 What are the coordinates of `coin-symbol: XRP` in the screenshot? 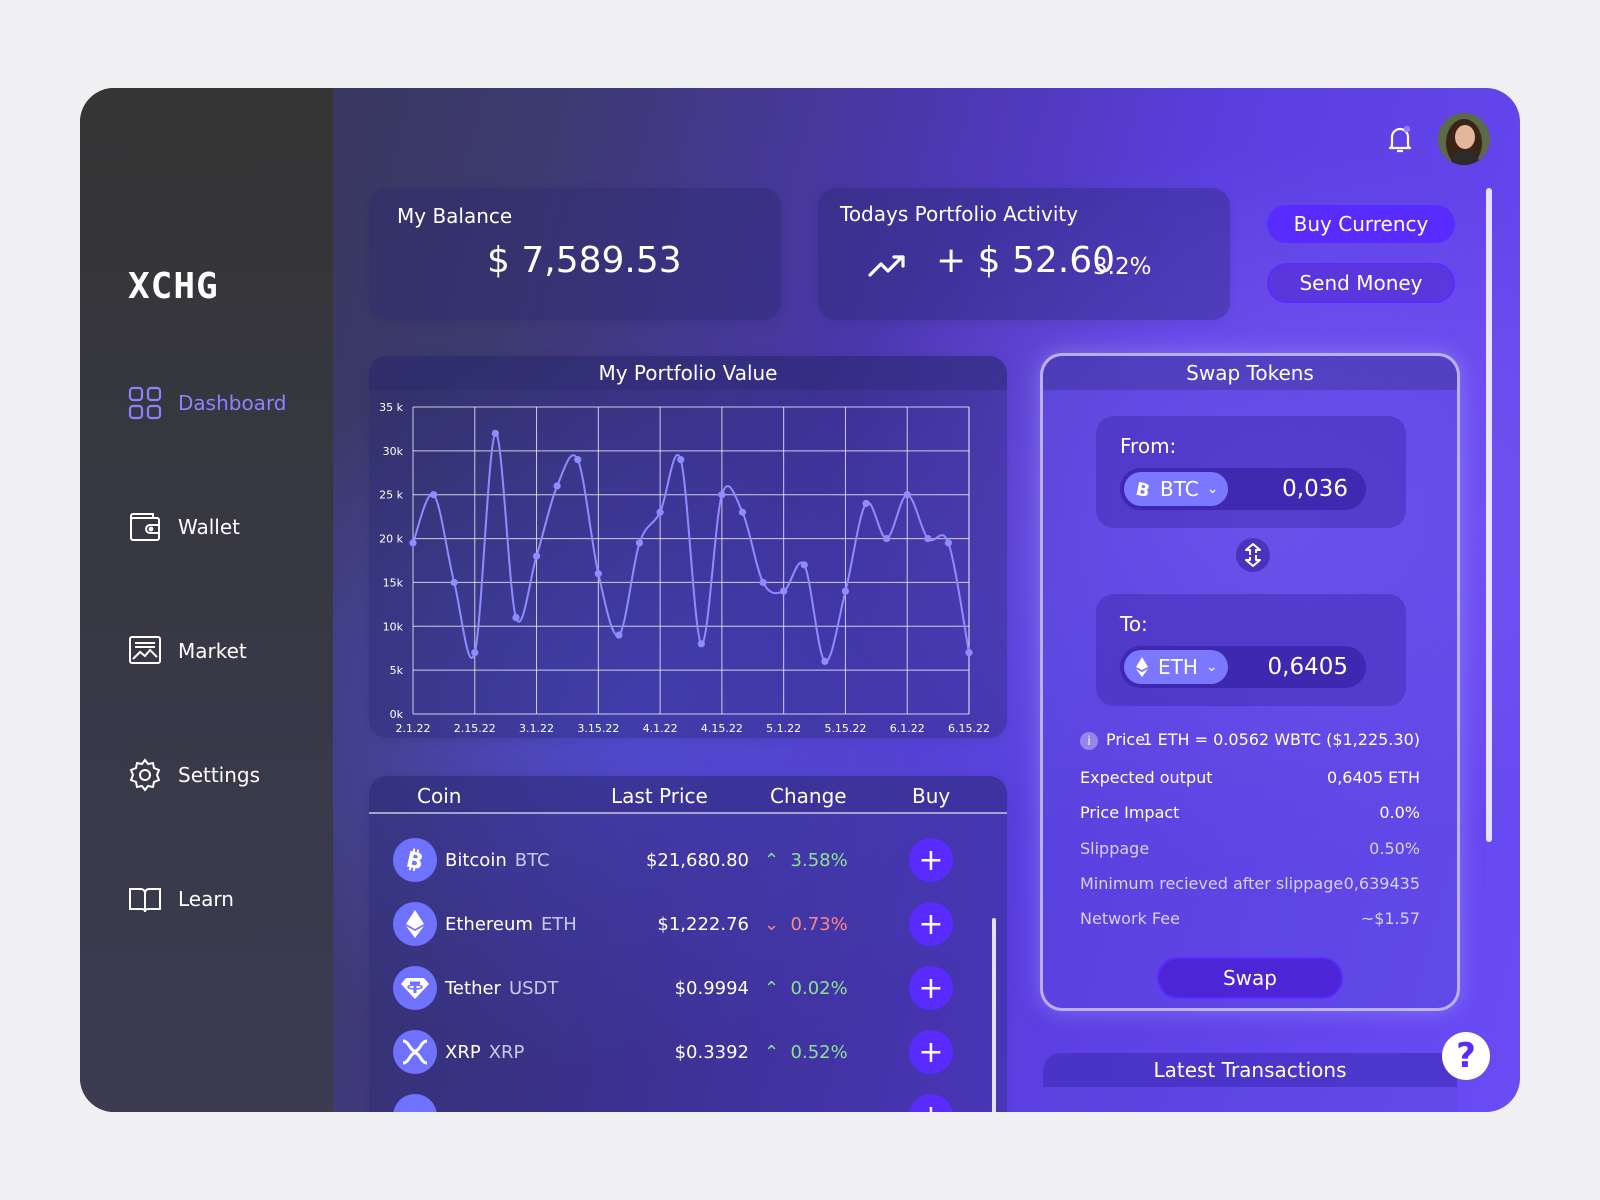 It's located at (506, 1052).